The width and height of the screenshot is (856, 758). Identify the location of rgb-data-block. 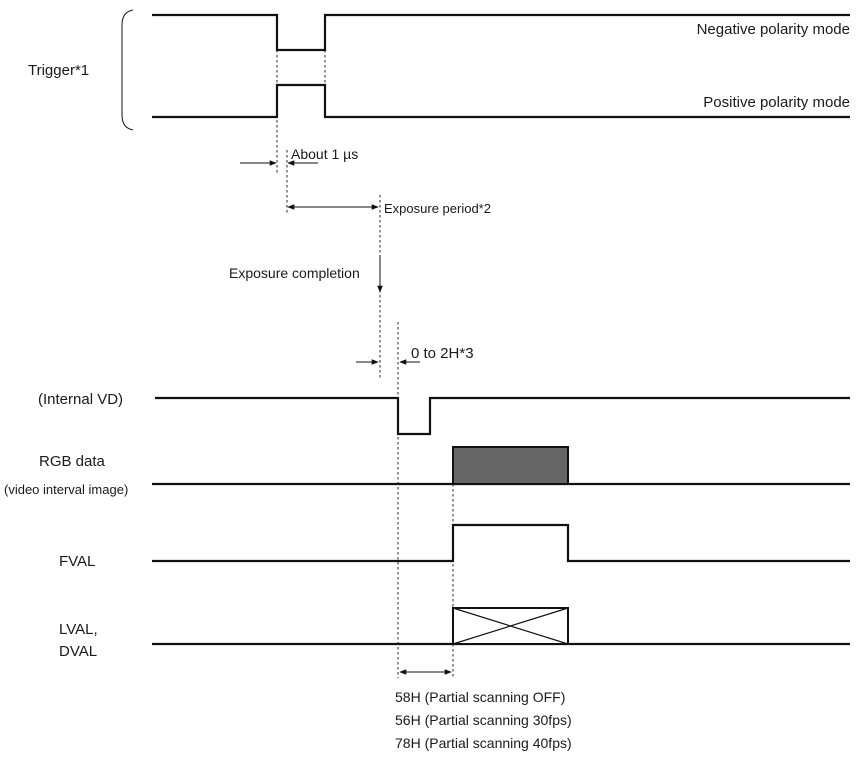
(510, 465).